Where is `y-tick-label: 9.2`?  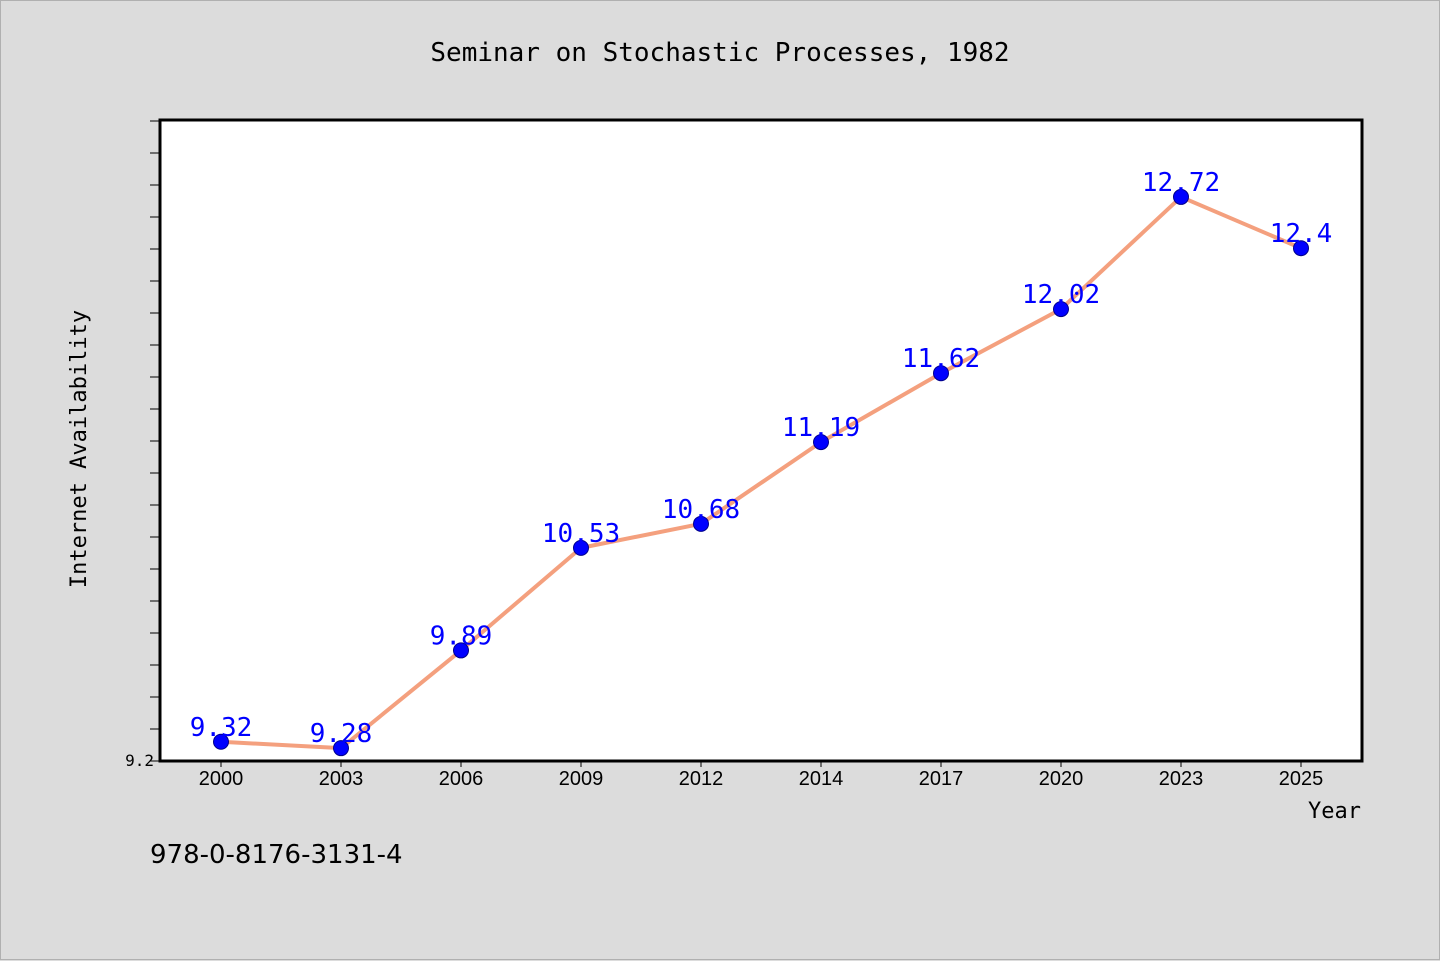
y-tick-label: 9.2 is located at coordinates (139, 760).